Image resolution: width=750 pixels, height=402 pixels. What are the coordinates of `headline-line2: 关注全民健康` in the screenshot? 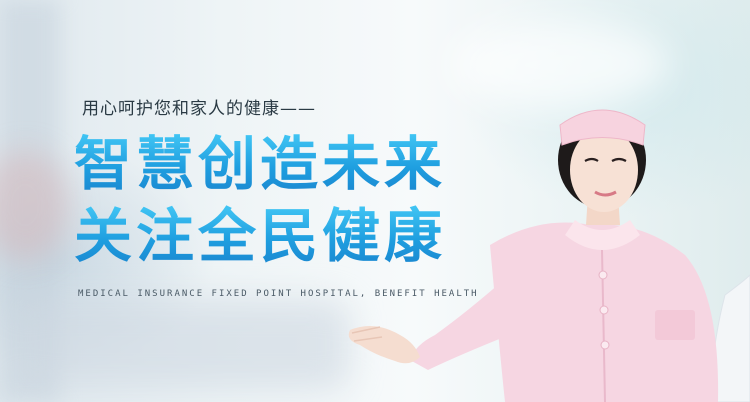 It's located at (260, 236).